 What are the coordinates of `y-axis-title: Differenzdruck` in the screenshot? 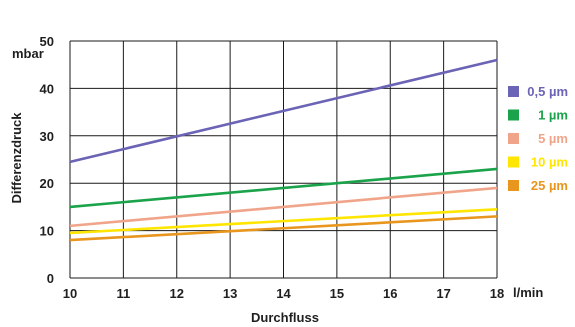 It's located at (16, 158).